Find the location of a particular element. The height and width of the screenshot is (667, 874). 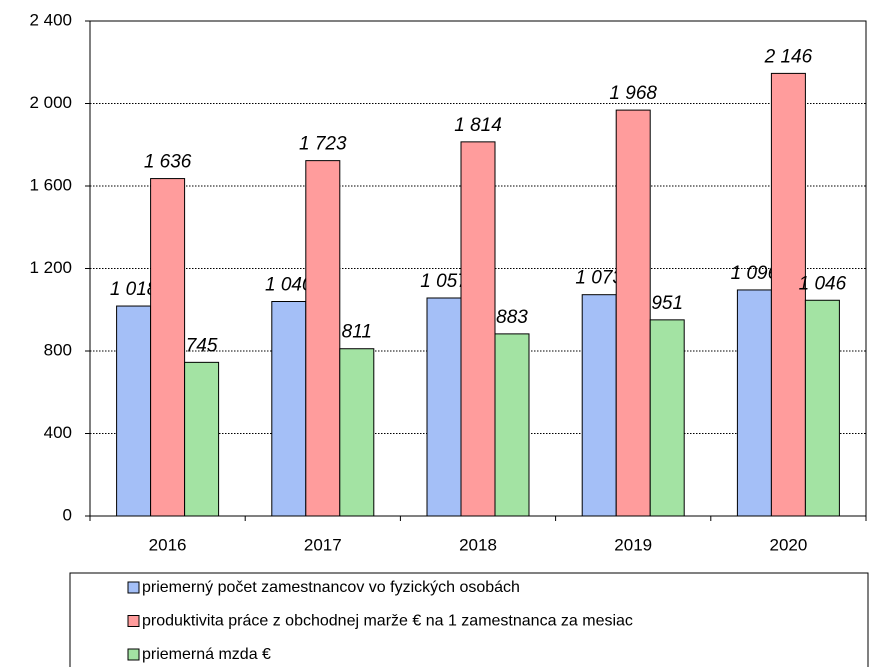

y-tick-label: 2 400 is located at coordinates (50, 19).